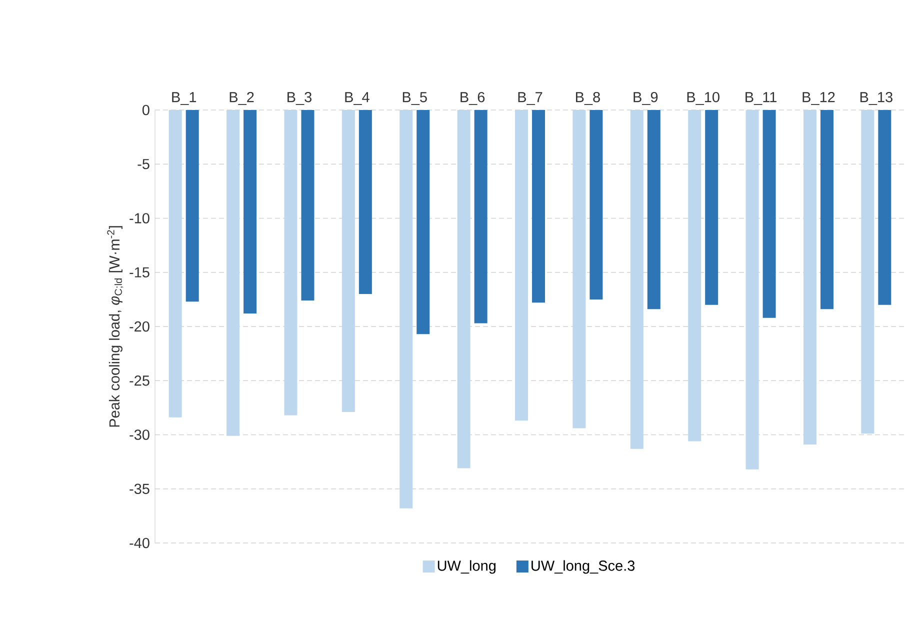  Describe the element at coordinates (876, 98) in the screenshot. I see `x-tick-label: B_13` at that location.